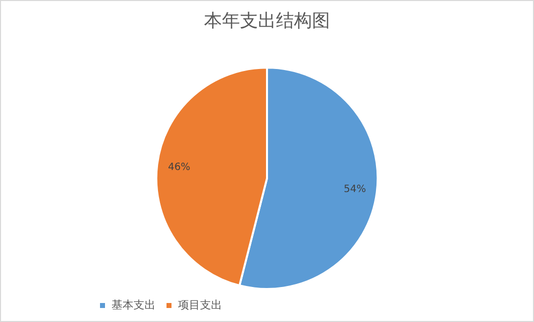 The image size is (534, 322). I want to click on data-label: 54%, so click(355, 189).